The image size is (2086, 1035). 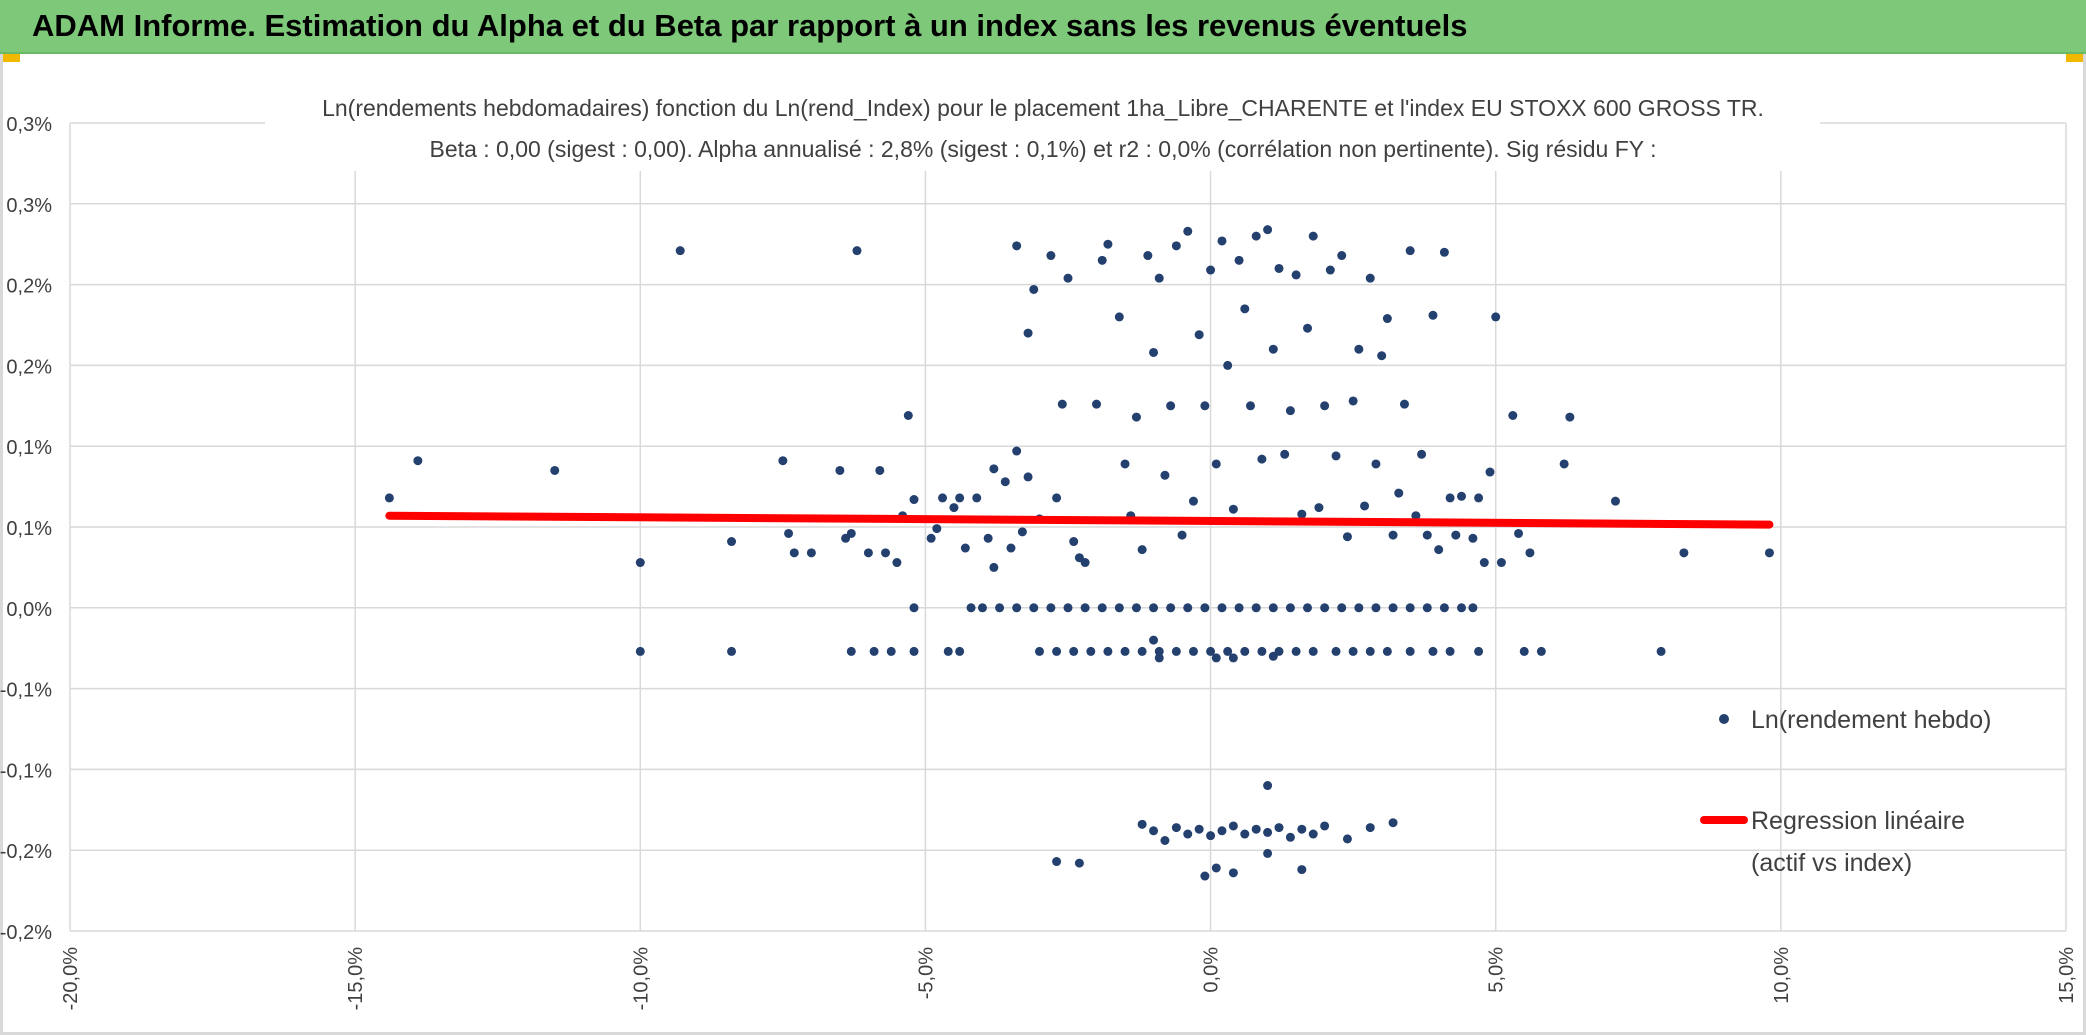 I want to click on y-tick-label: 0,1%, so click(x=29, y=529).